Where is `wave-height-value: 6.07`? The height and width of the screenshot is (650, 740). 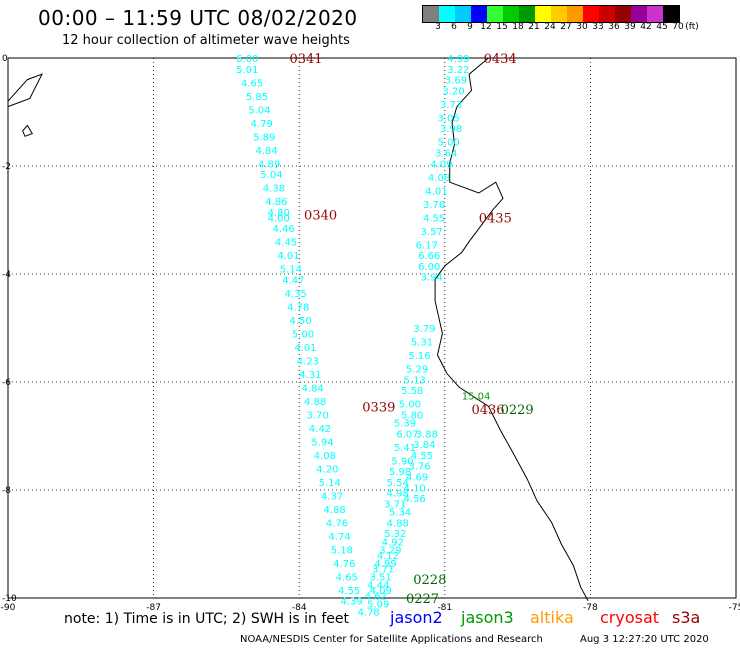 wave-height-value: 6.07 is located at coordinates (407, 434).